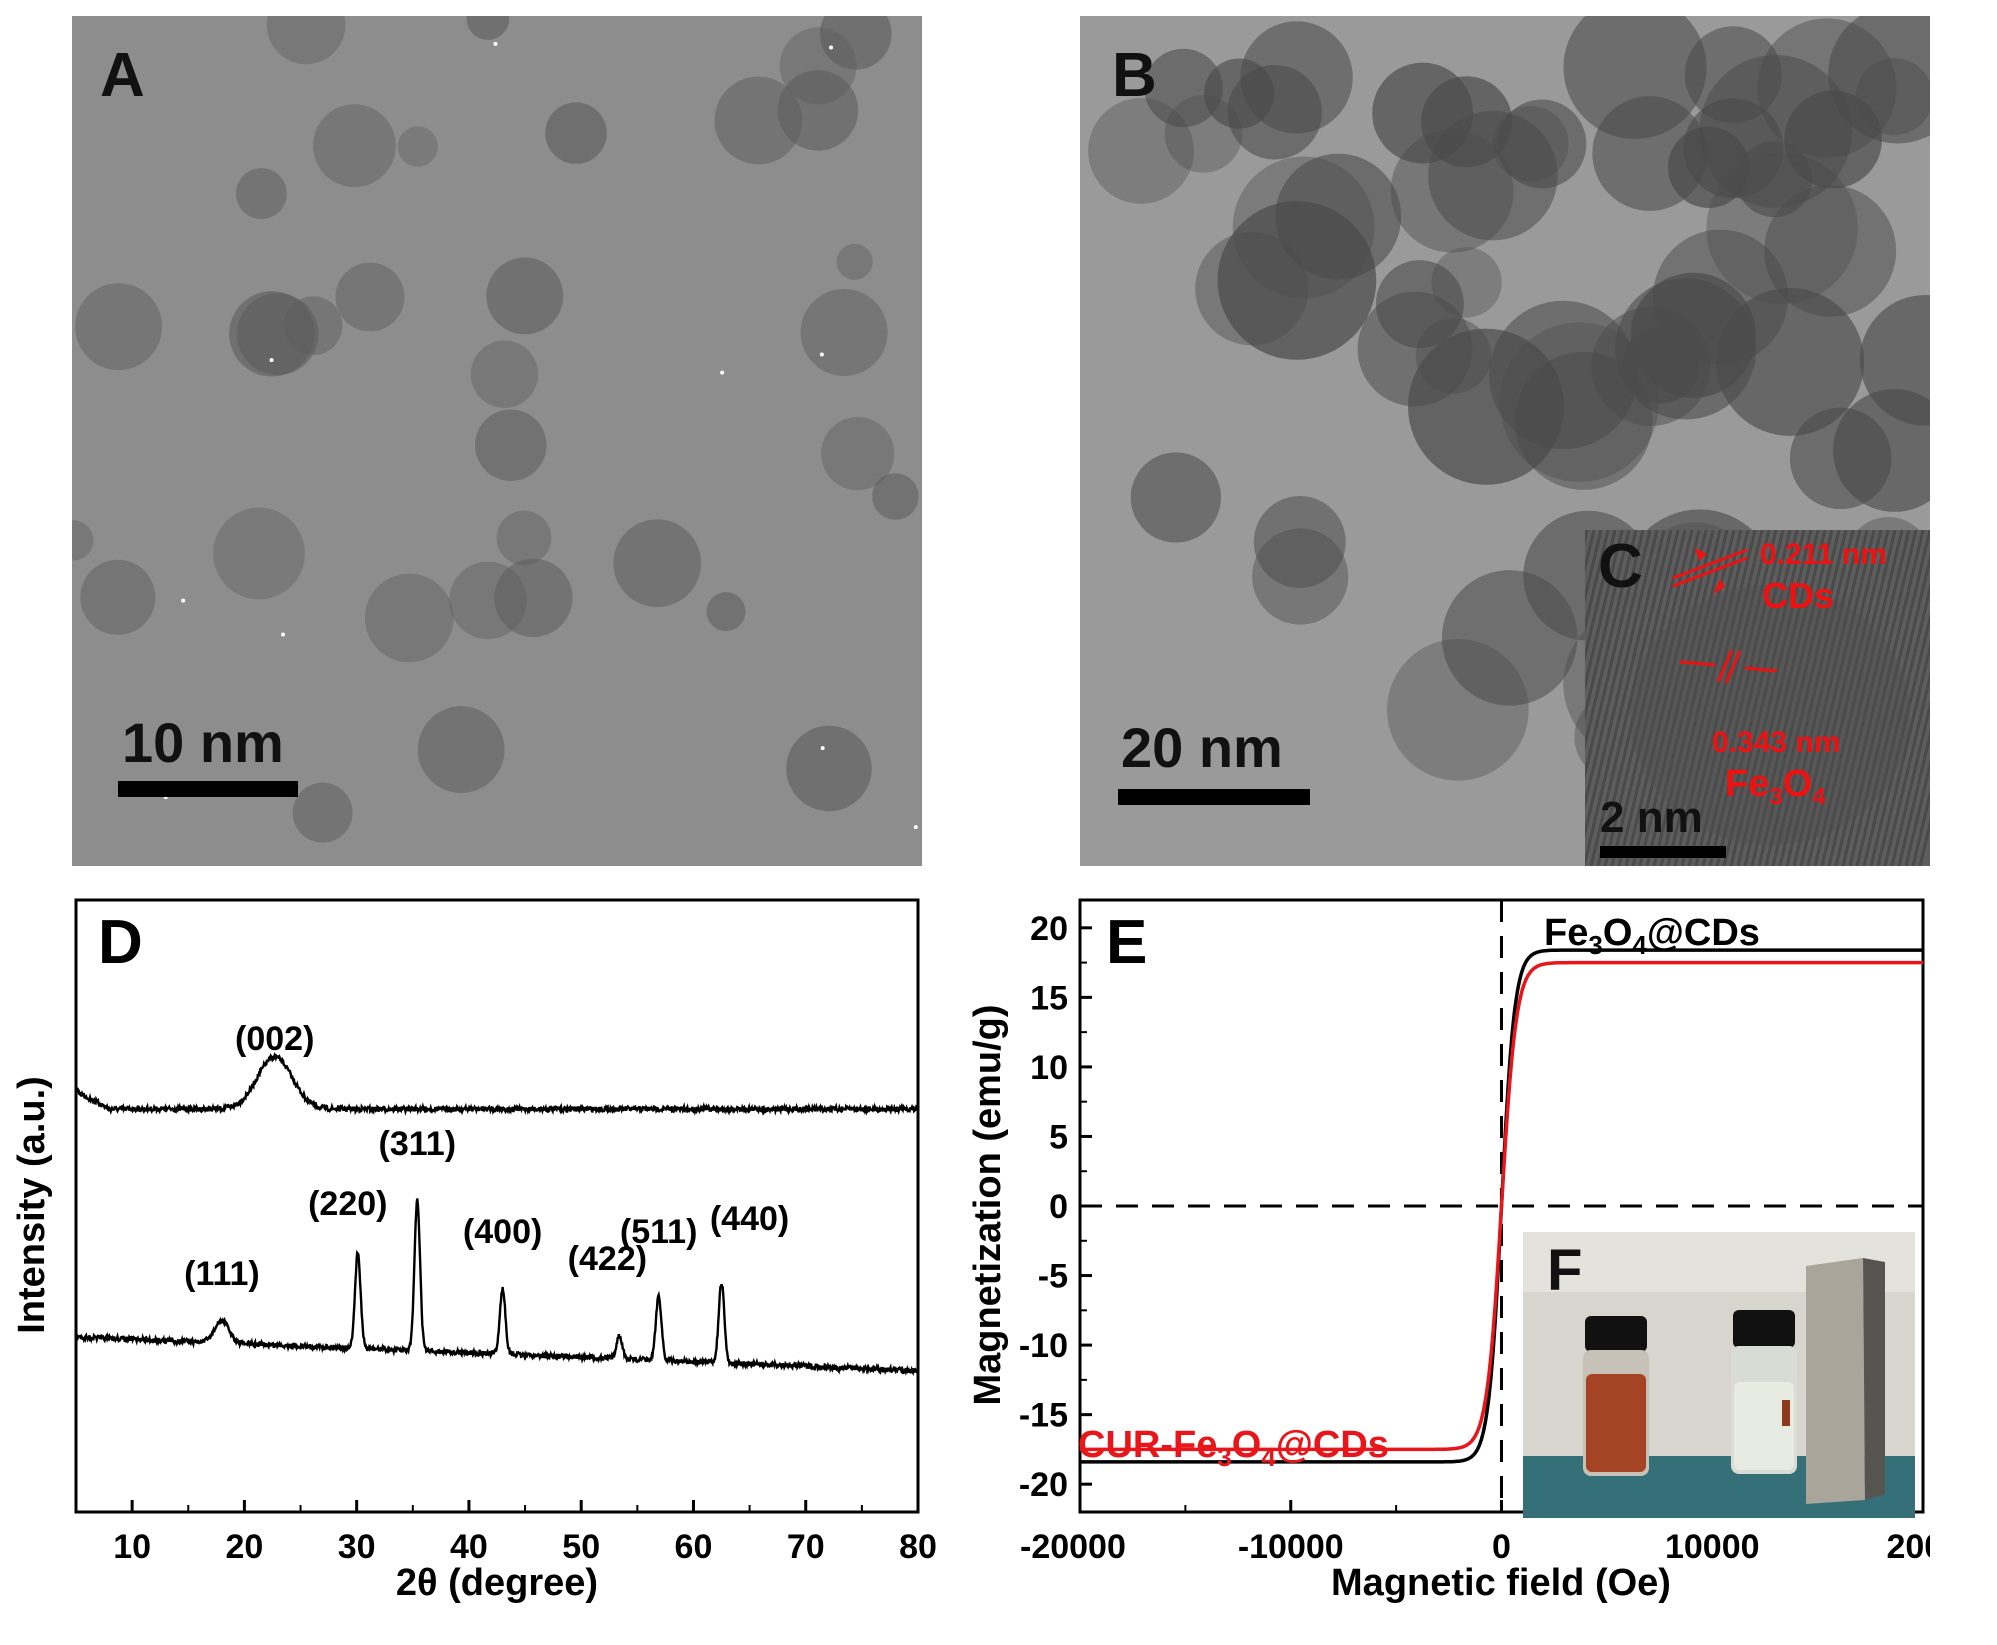 This screenshot has width=1997, height=1645. I want to click on x-tick-label: -20000, so click(1073, 1547).